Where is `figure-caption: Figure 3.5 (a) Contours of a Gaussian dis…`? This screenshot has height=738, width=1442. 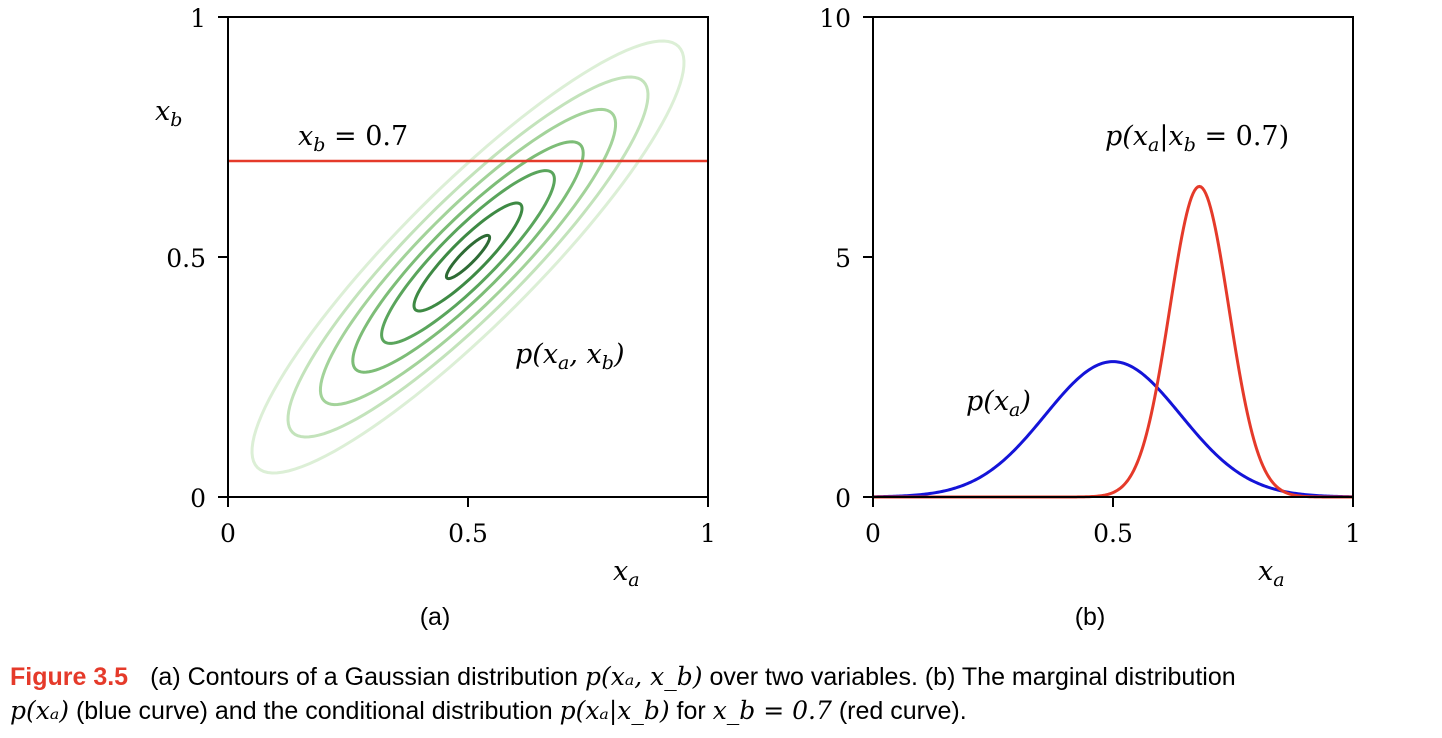
figure-caption: Figure 3.5 (a) Contours of a Gaussian dis… is located at coordinates (722, 694).